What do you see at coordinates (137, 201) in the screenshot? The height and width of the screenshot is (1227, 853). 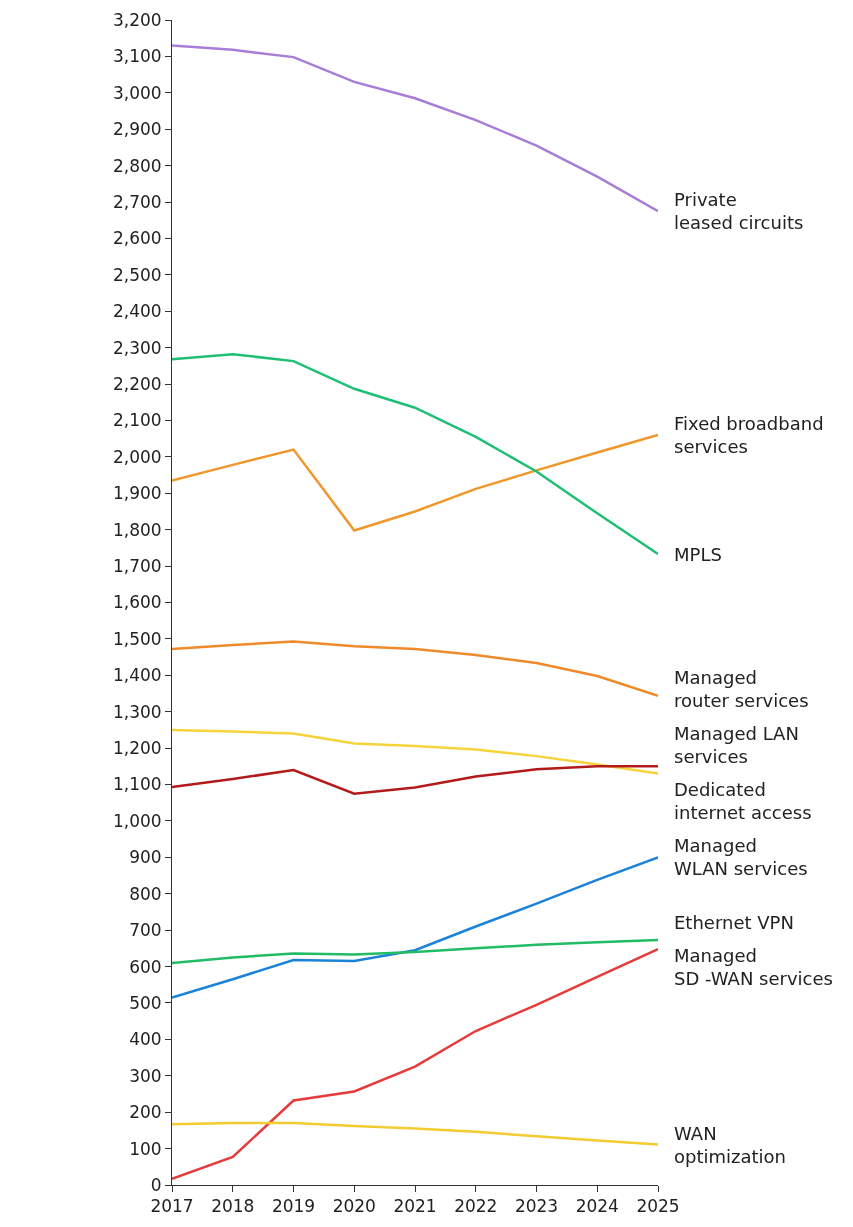 I see `y-tick-label: 2,700` at bounding box center [137, 201].